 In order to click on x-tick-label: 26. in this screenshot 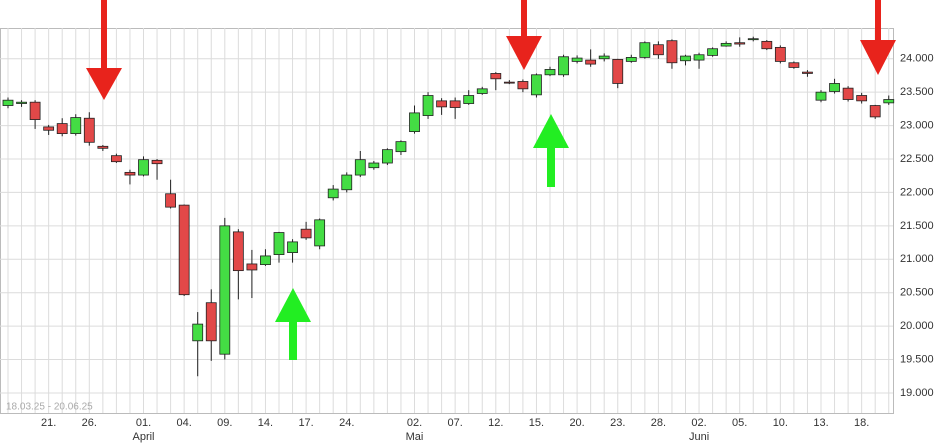, I will do `click(89, 423)`.